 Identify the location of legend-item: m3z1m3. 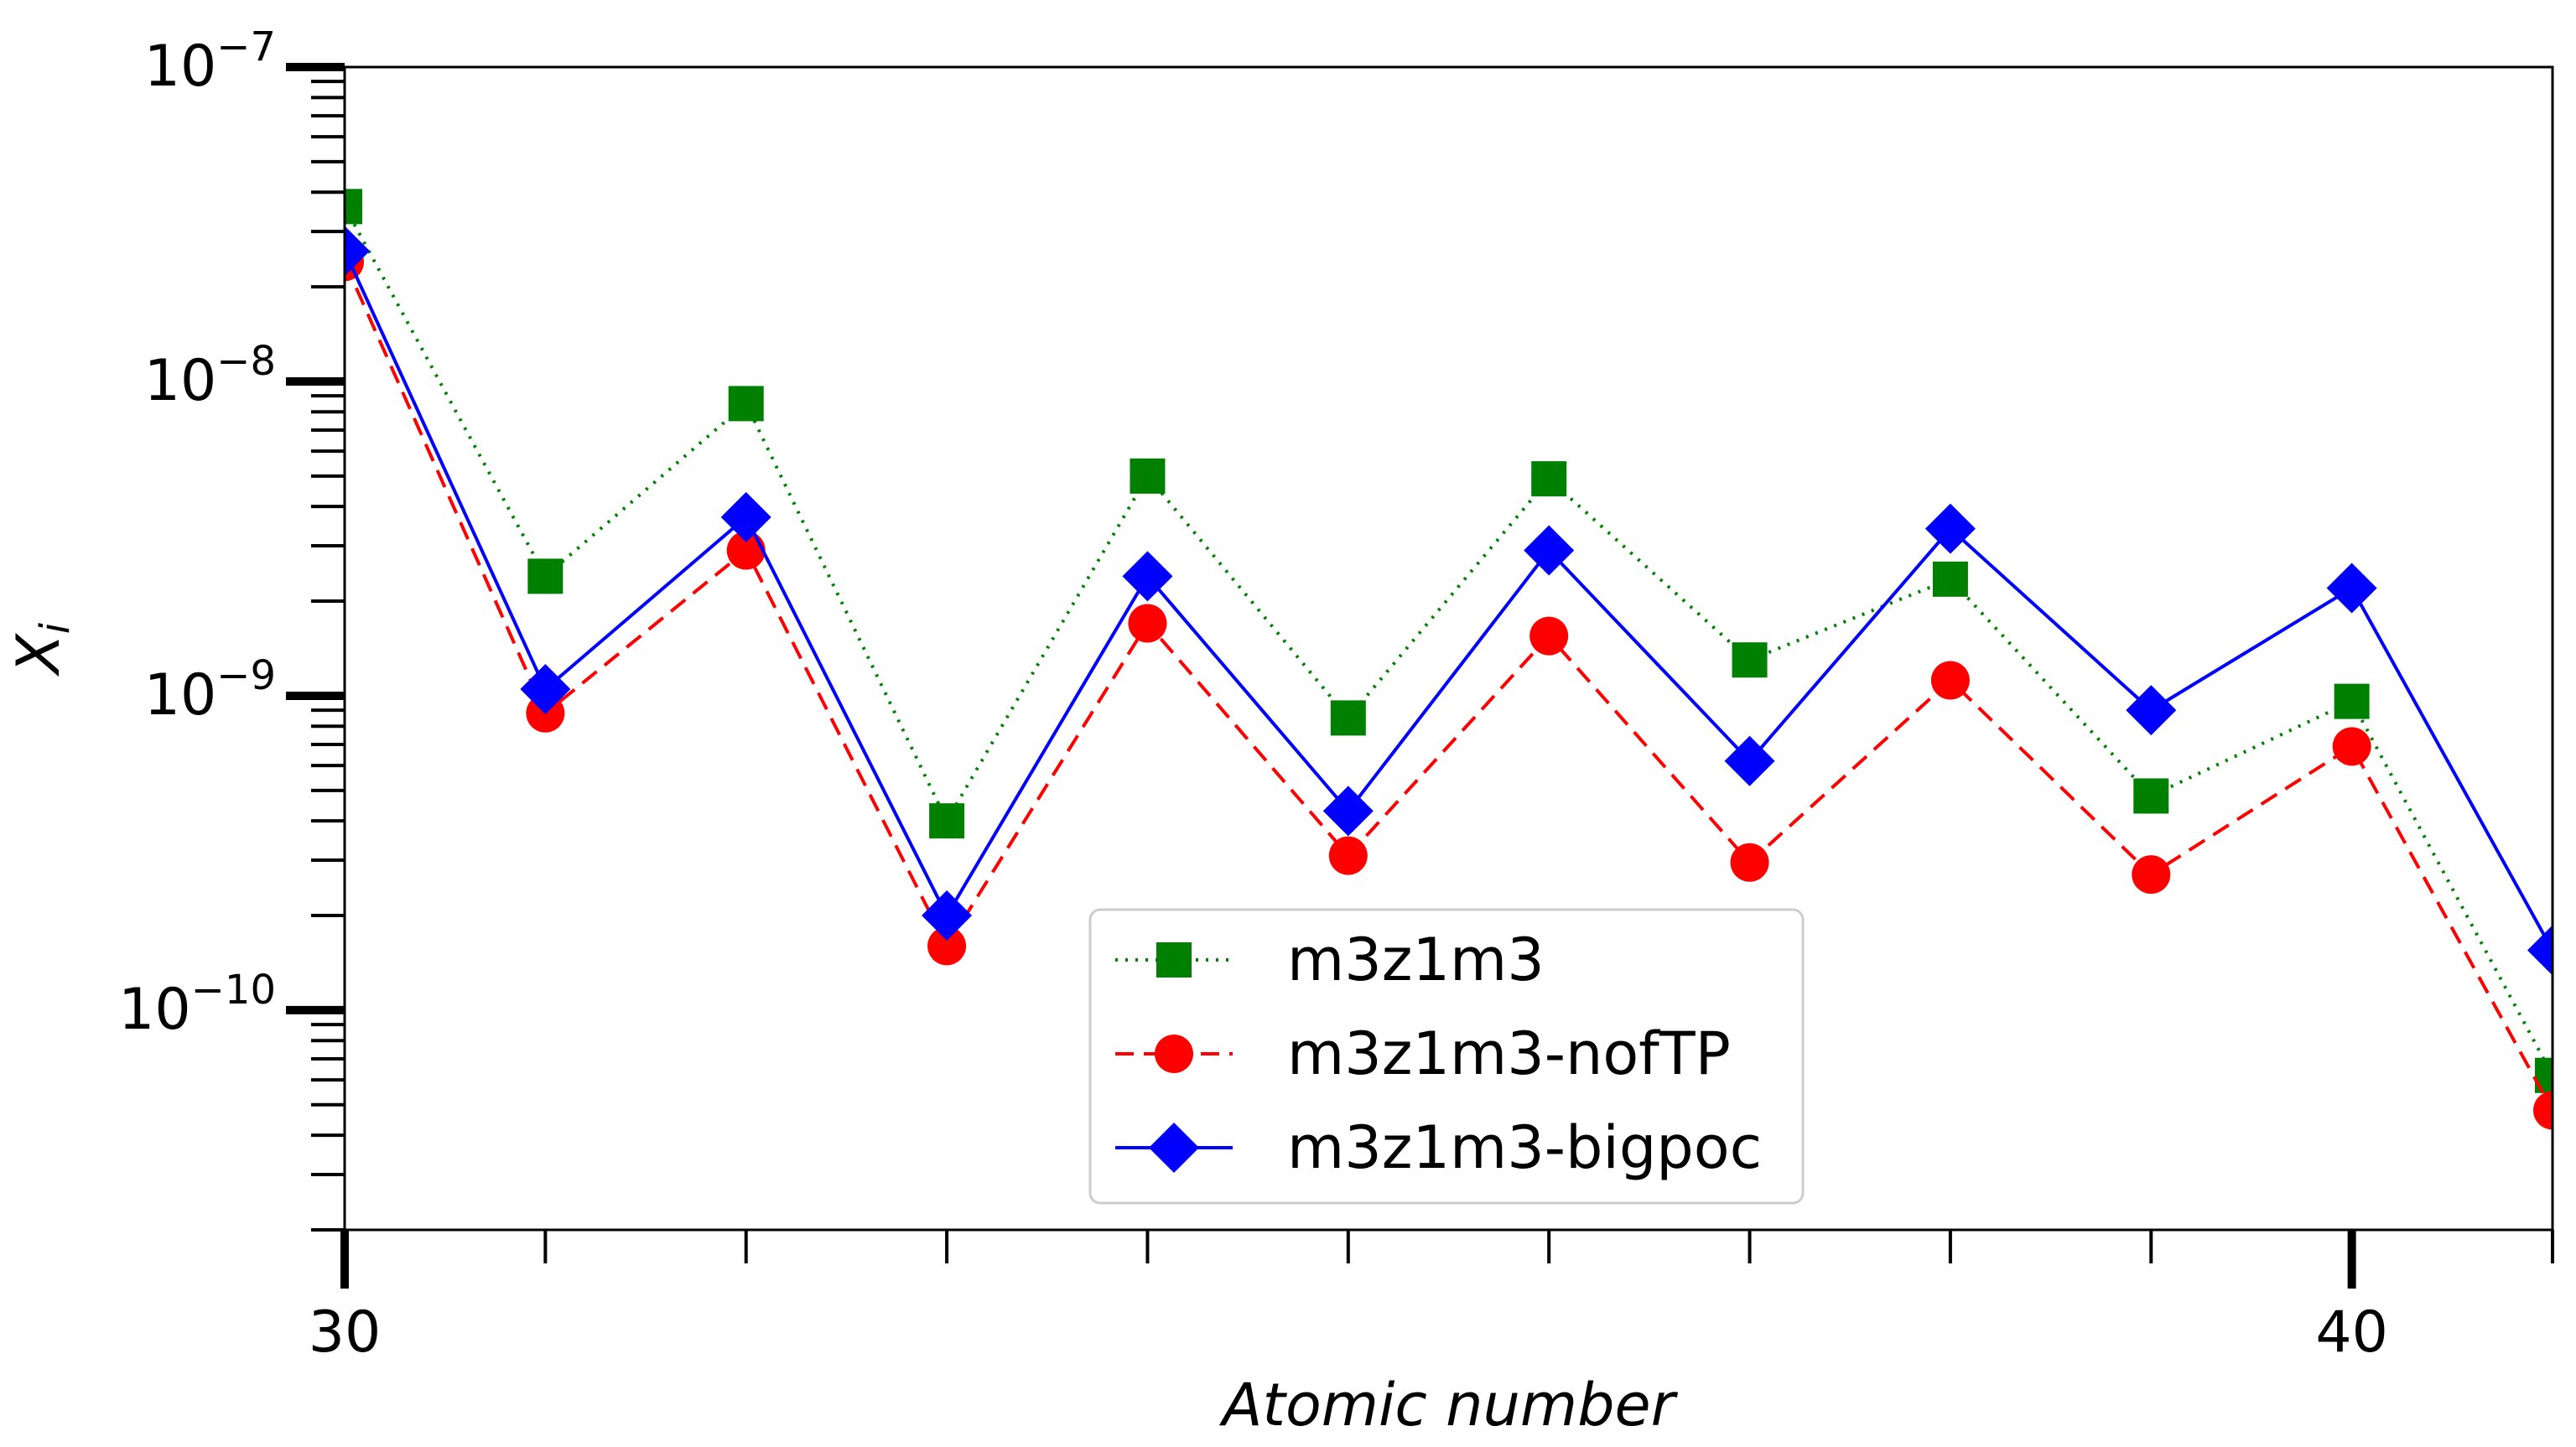
(1330, 960).